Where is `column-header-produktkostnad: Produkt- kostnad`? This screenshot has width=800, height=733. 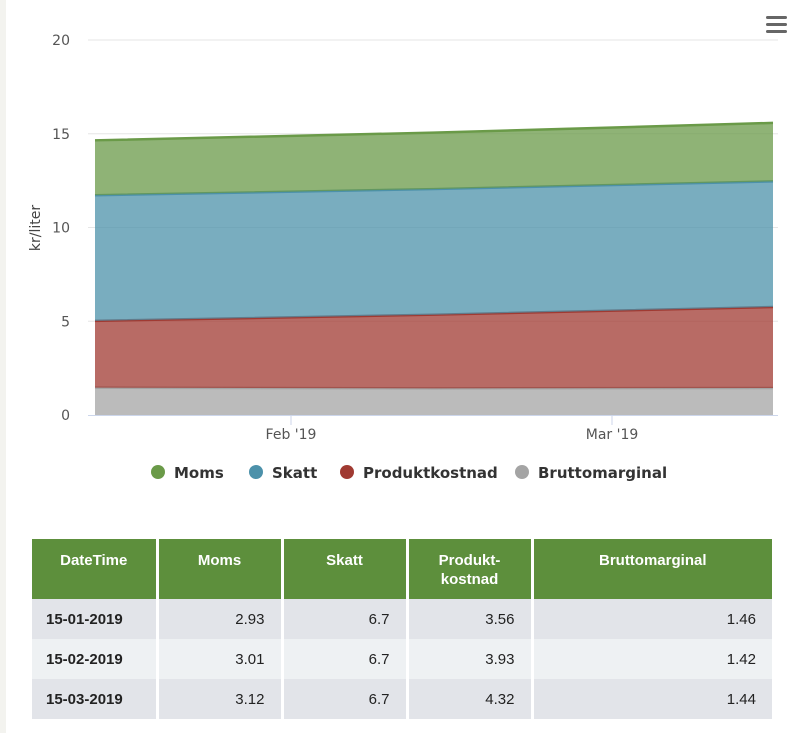 column-header-produktkostnad: Produkt- kostnad is located at coordinates (470, 569).